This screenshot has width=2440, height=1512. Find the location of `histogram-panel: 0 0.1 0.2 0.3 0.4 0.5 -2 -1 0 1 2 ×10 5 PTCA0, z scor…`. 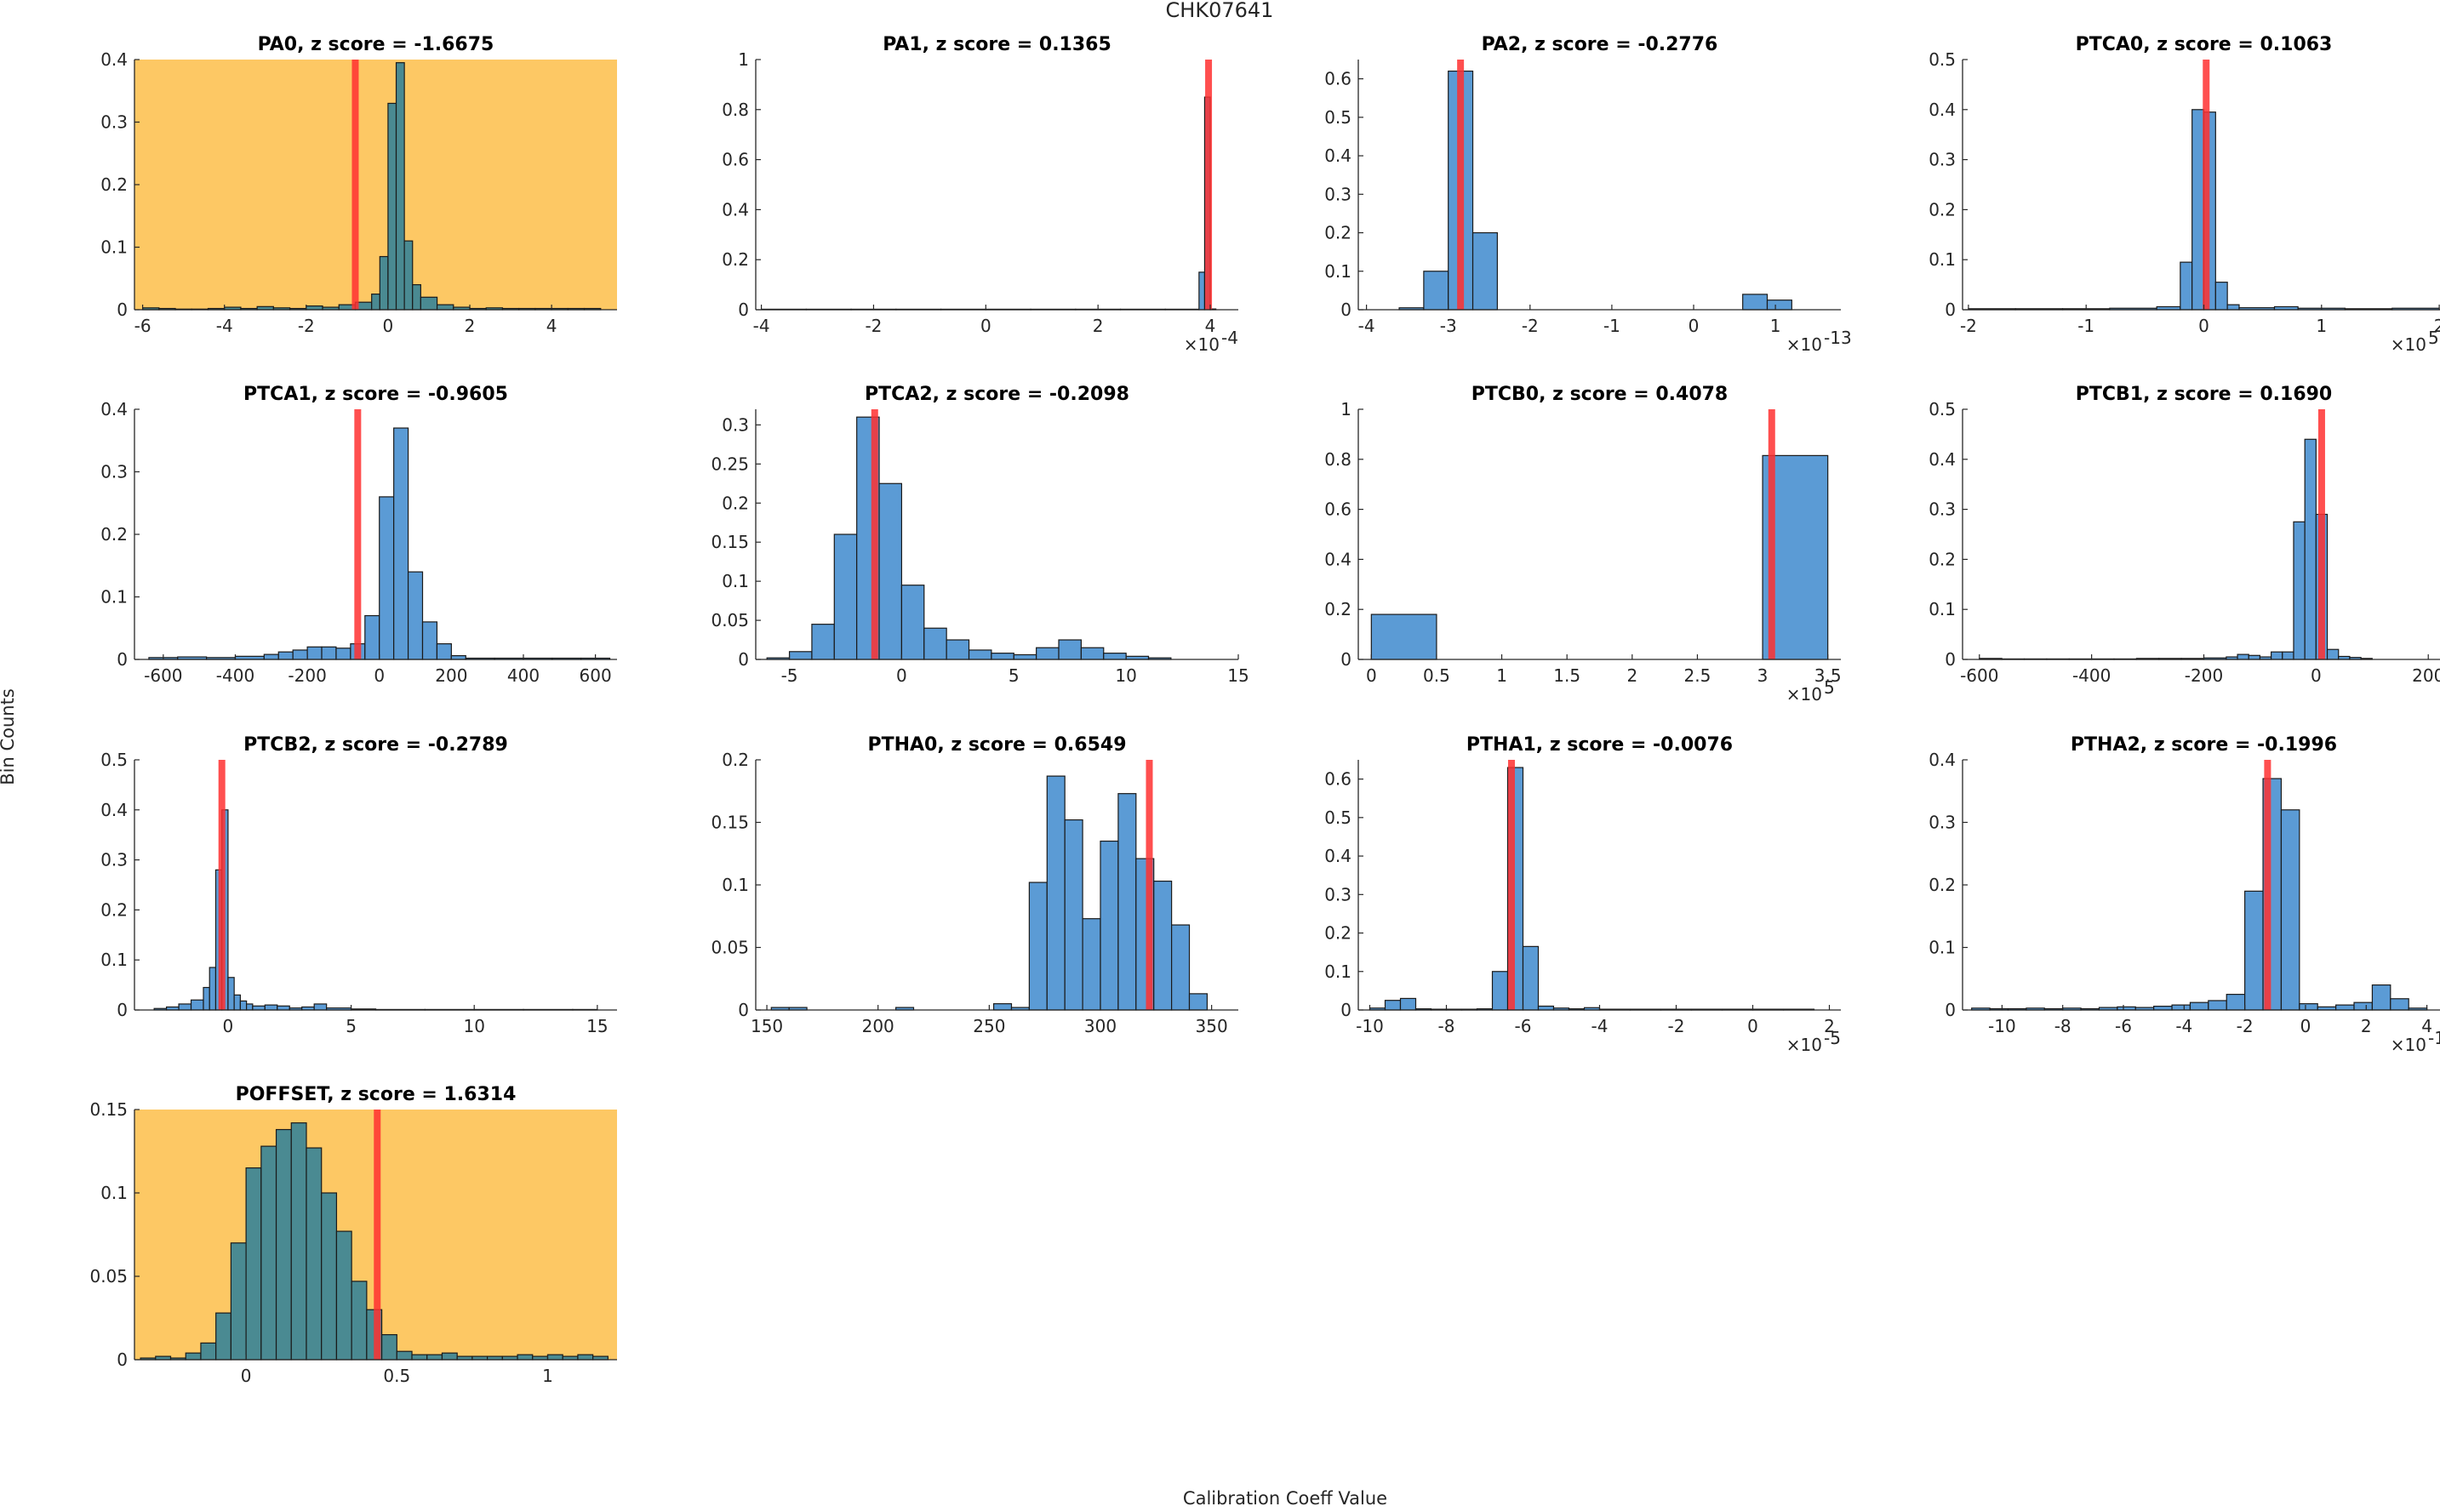

histogram-panel: 0 0.1 0.2 0.3 0.4 0.5 -2 -1 0 1 2 ×10 5 PTCA0, z scor… is located at coordinates (2184, 194).